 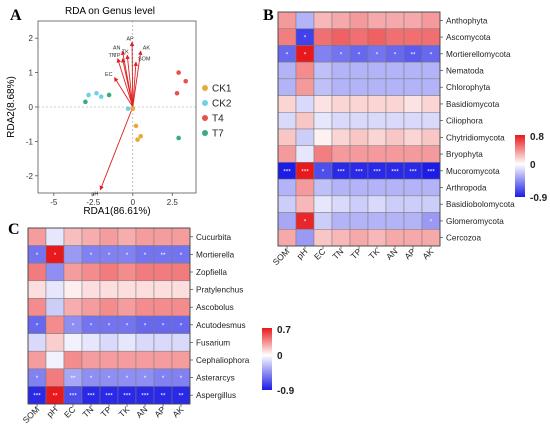 What do you see at coordinates (130, 39) in the screenshot?
I see `rda-arrow-label: AP` at bounding box center [130, 39].